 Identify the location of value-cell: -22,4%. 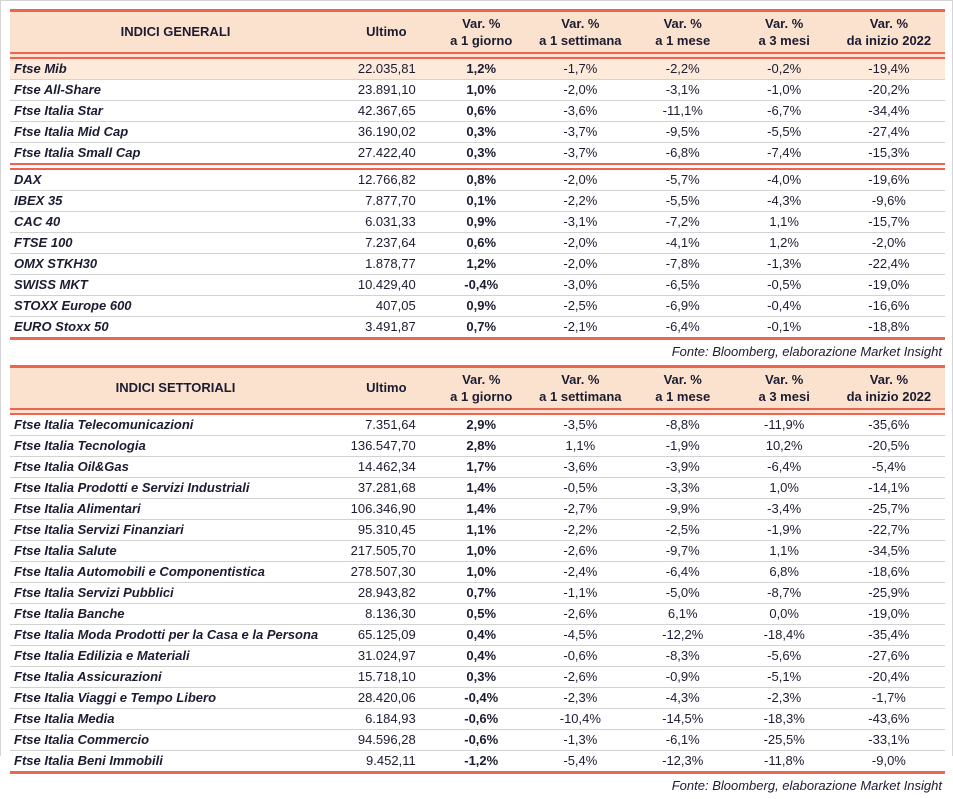
(888, 264).